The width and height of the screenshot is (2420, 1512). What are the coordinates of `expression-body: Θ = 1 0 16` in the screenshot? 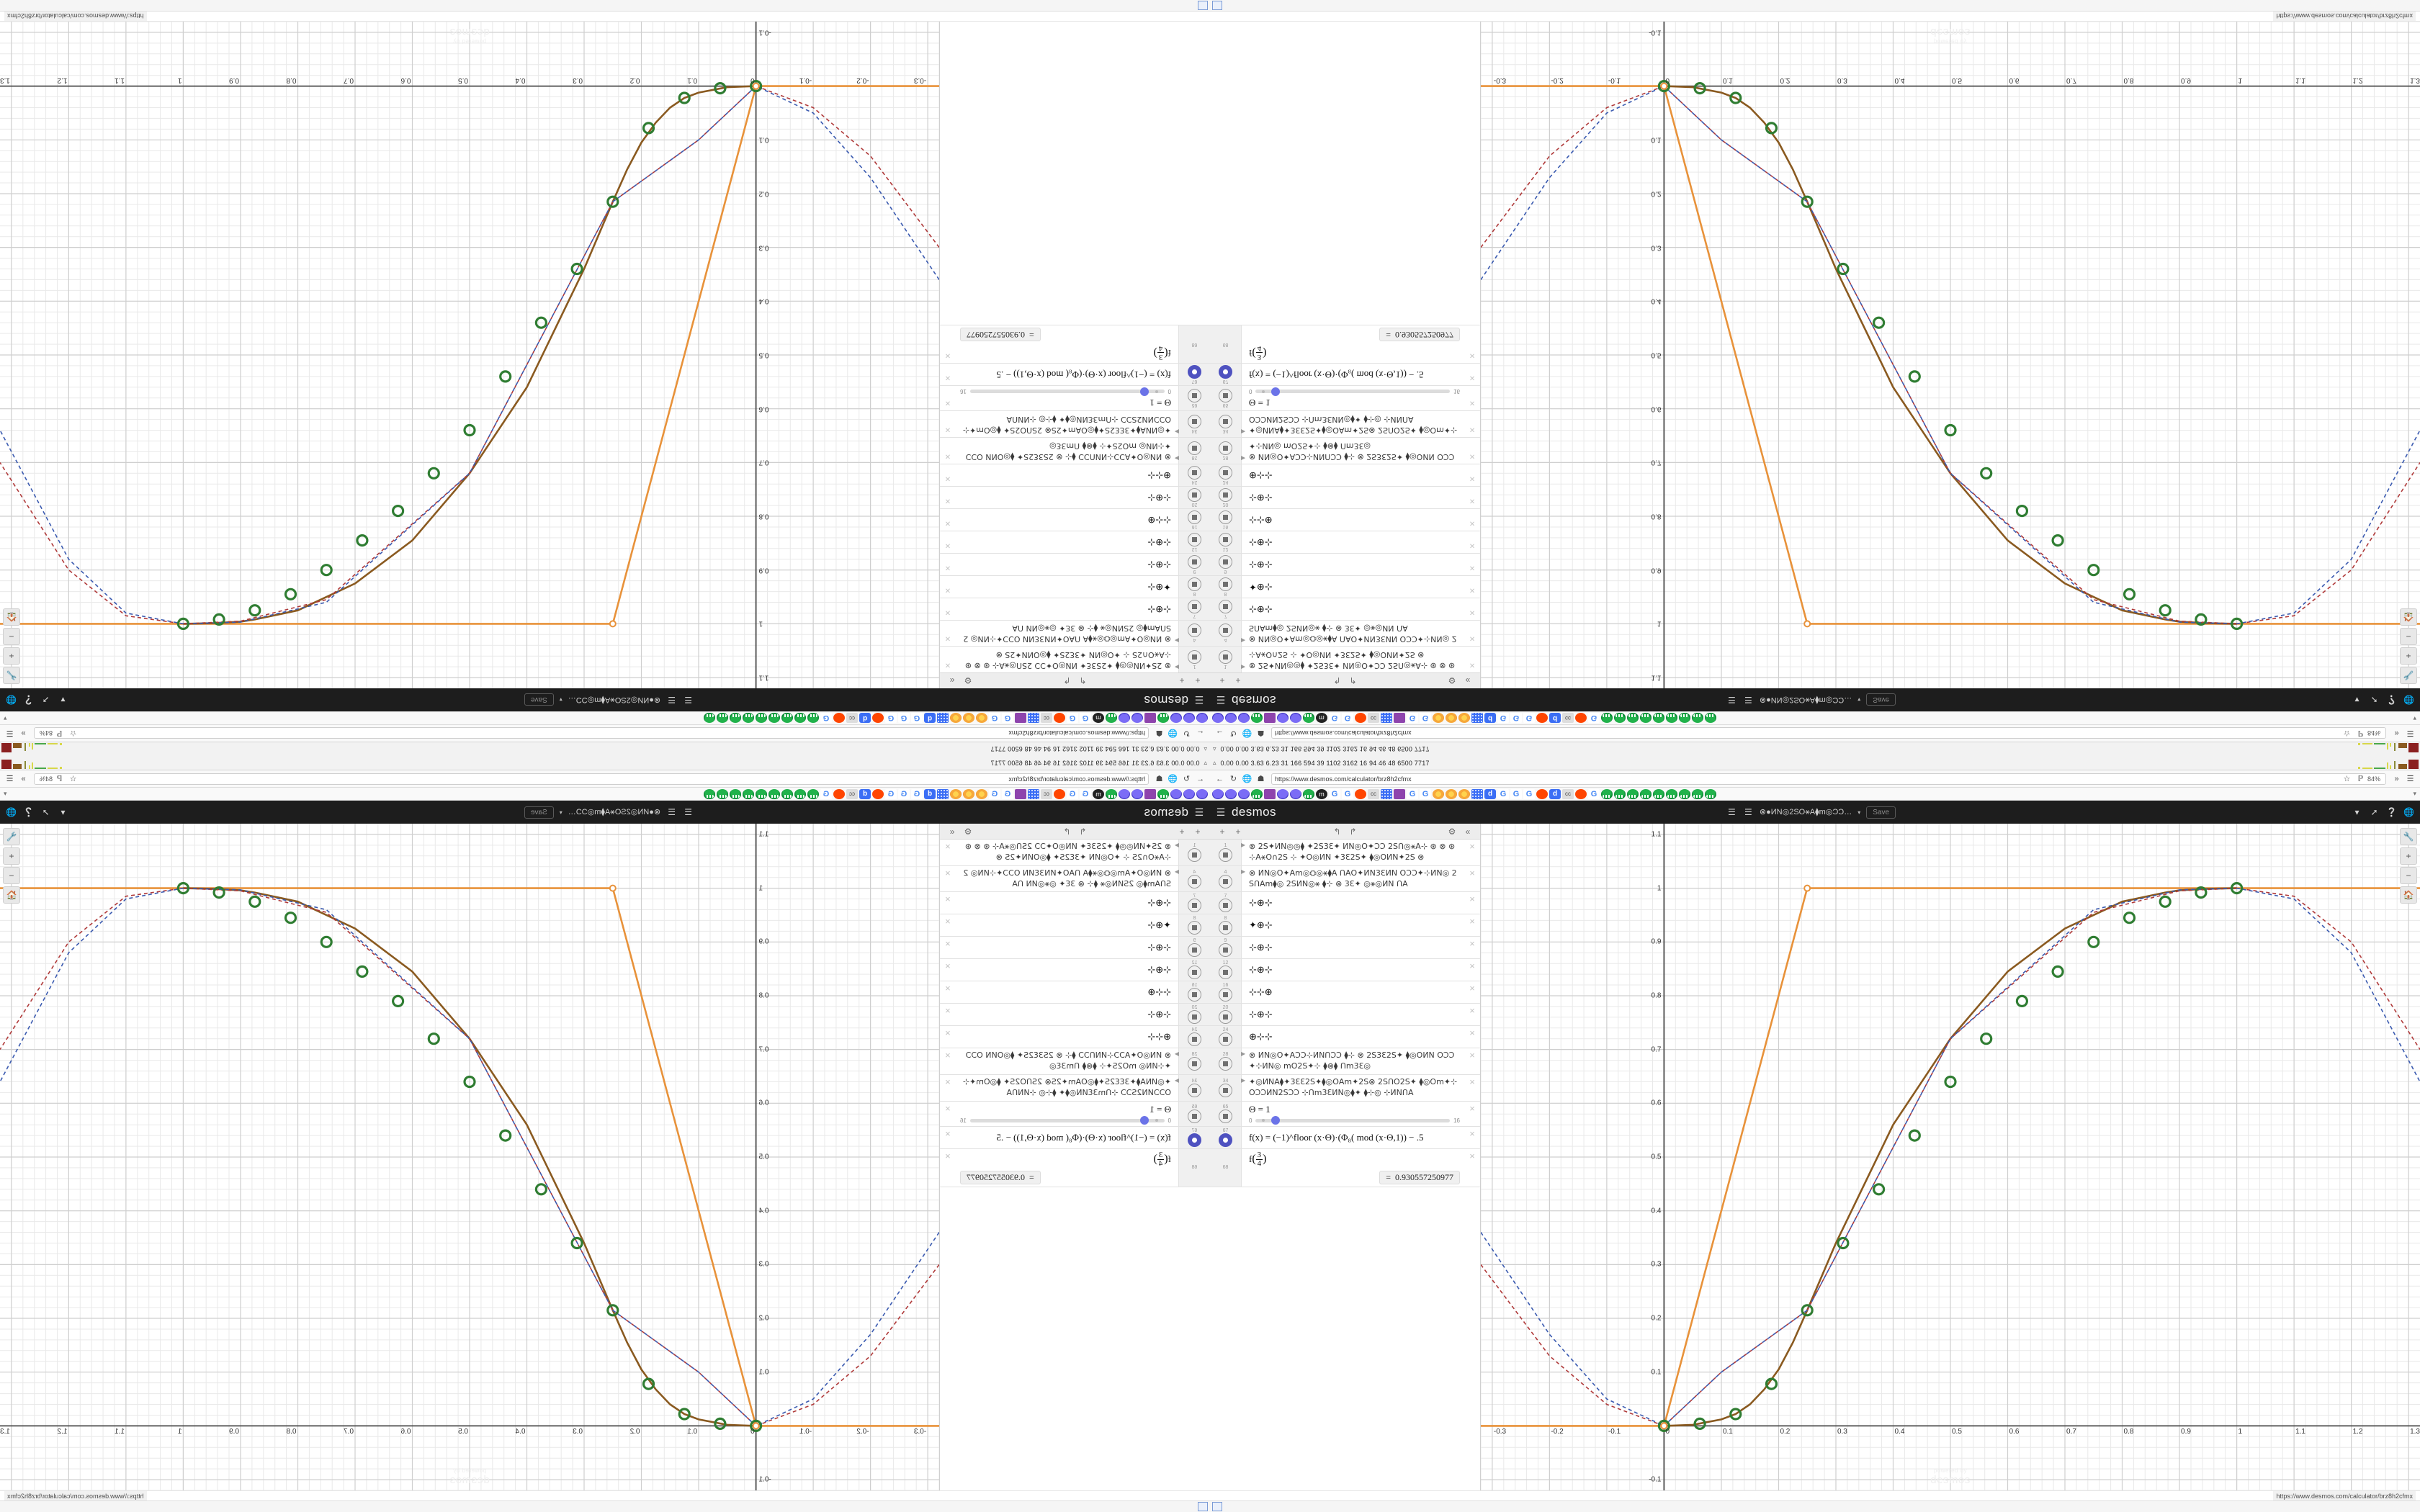 It's located at (1067, 398).